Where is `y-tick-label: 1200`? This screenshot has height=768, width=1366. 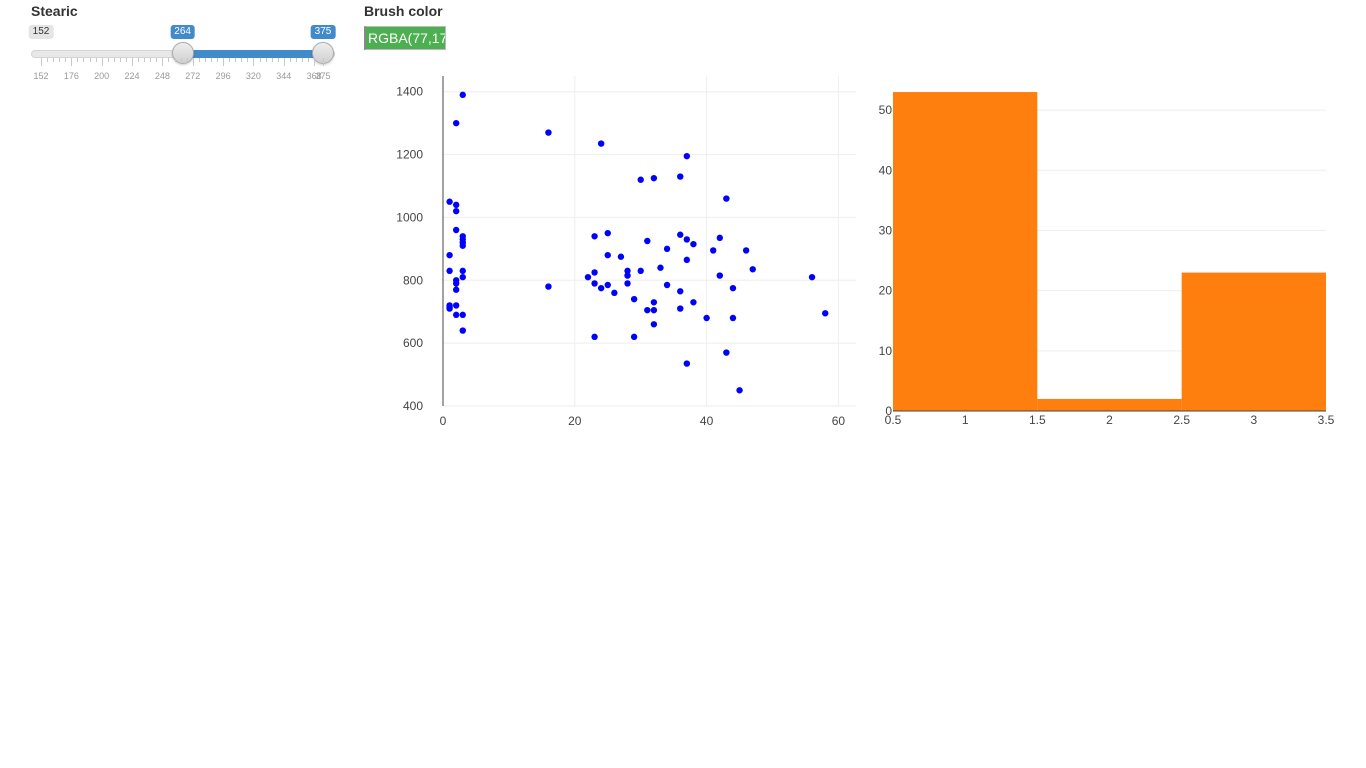
y-tick-label: 1200 is located at coordinates (409, 155).